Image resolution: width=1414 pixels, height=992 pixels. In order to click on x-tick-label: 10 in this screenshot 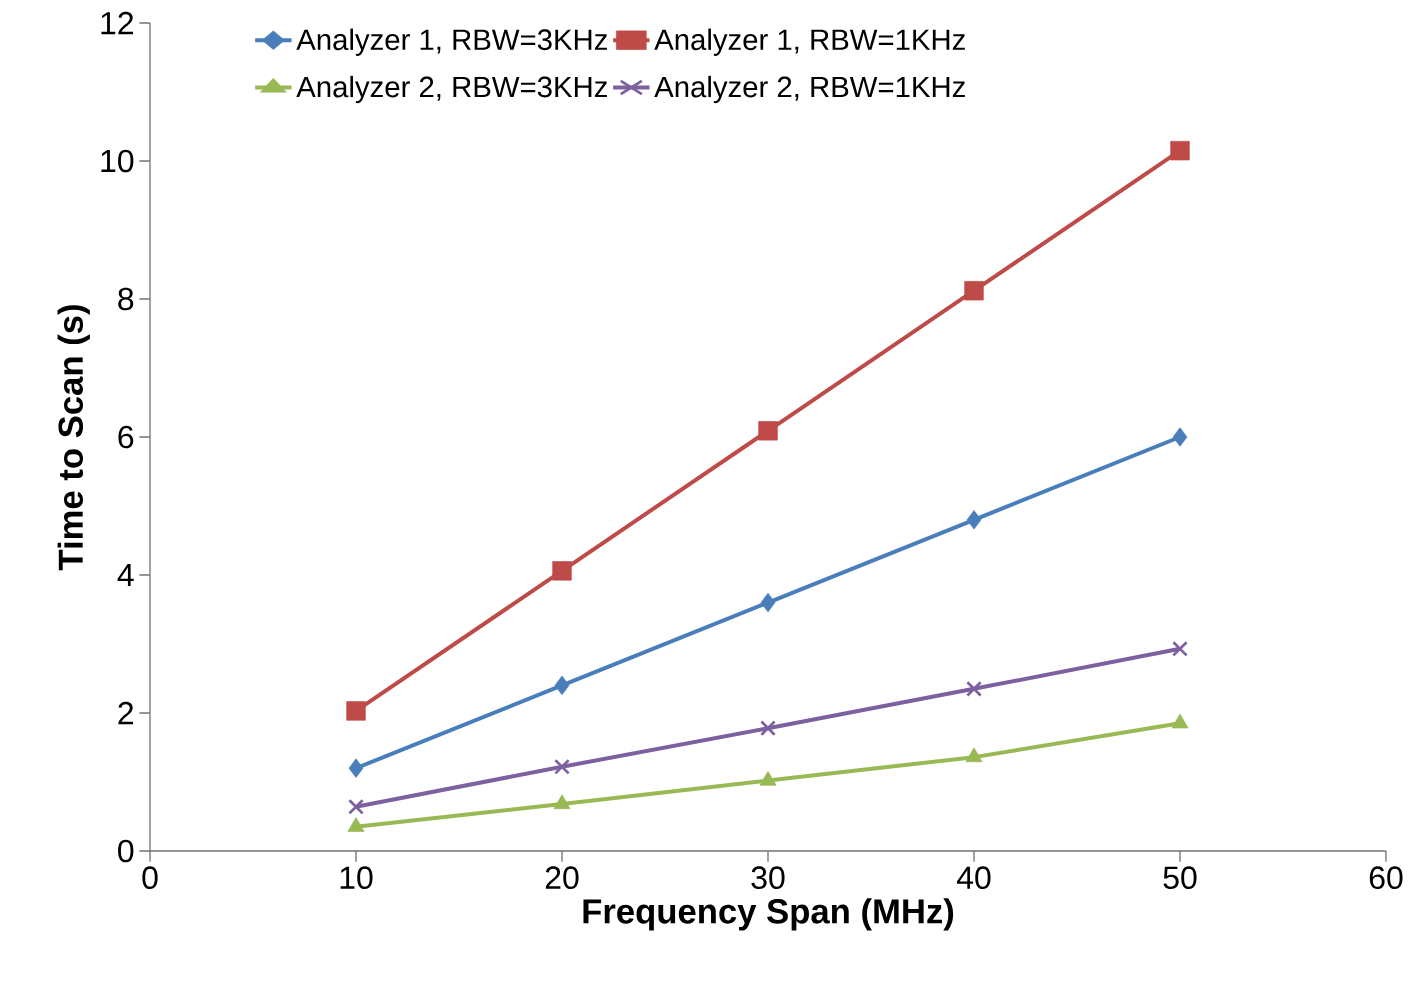, I will do `click(356, 878)`.